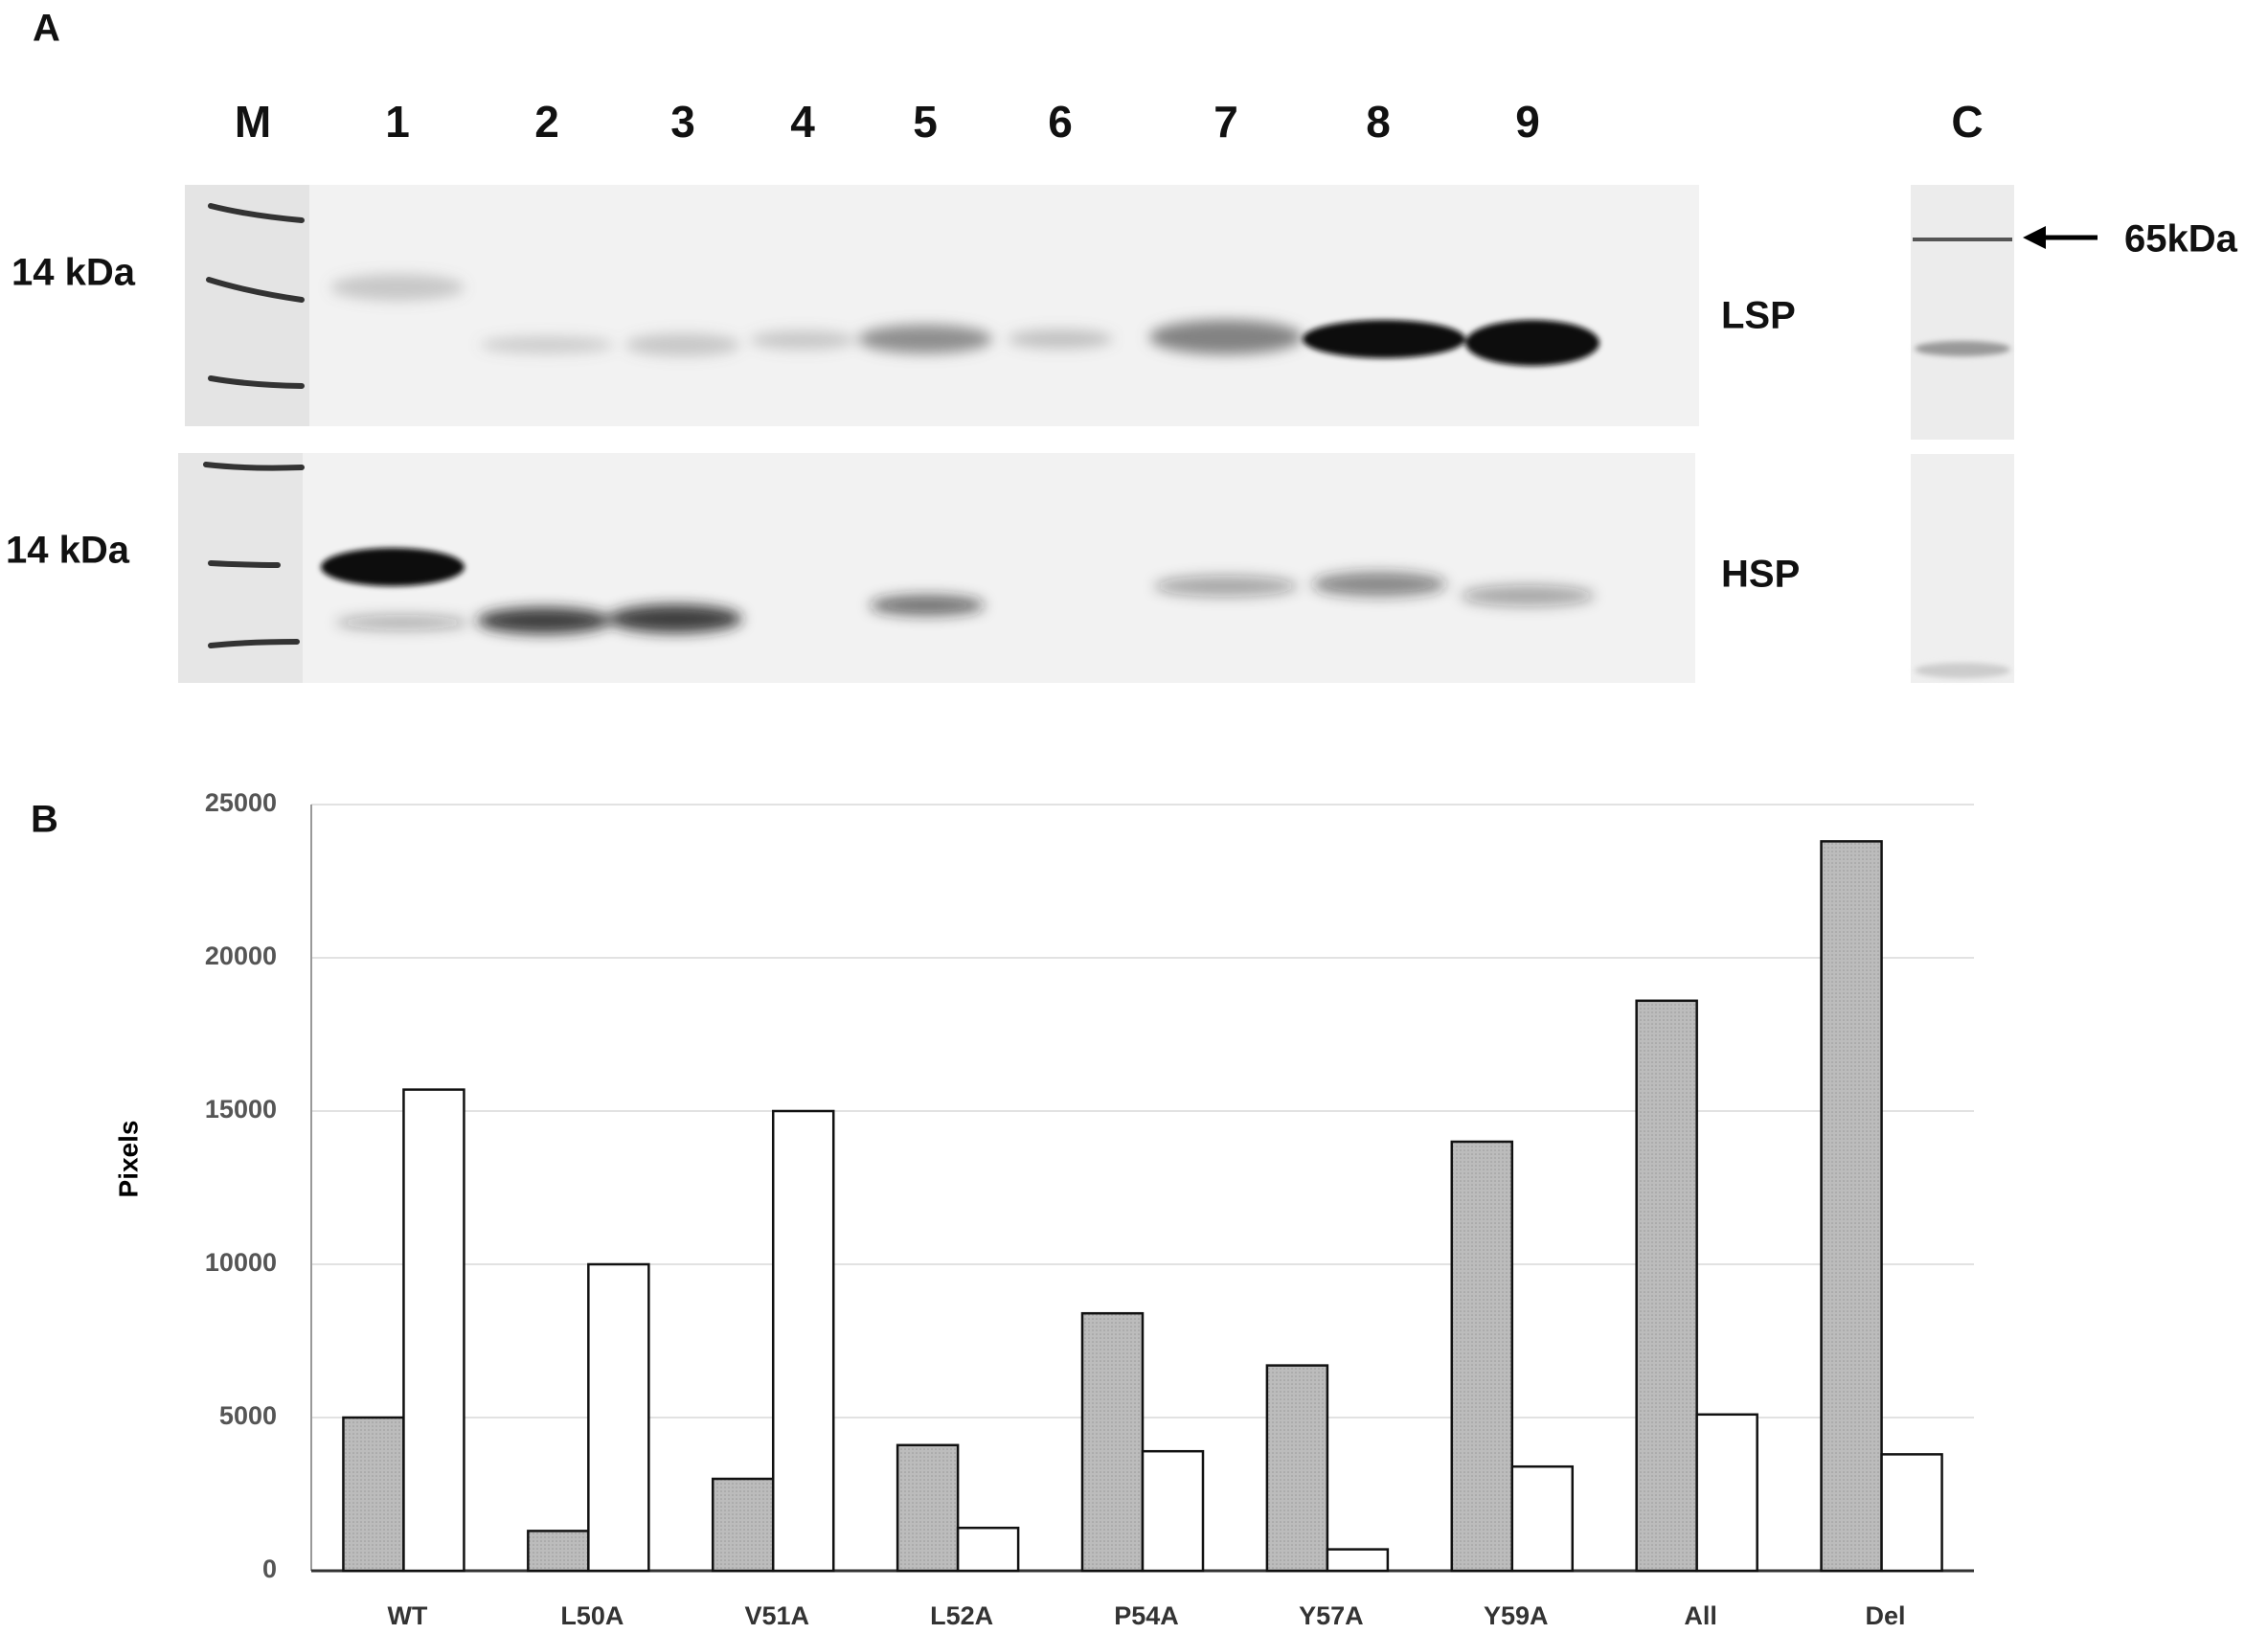 The height and width of the screenshot is (1634, 2268). What do you see at coordinates (1331, 1615) in the screenshot?
I see `x-tick-label: Y57A` at bounding box center [1331, 1615].